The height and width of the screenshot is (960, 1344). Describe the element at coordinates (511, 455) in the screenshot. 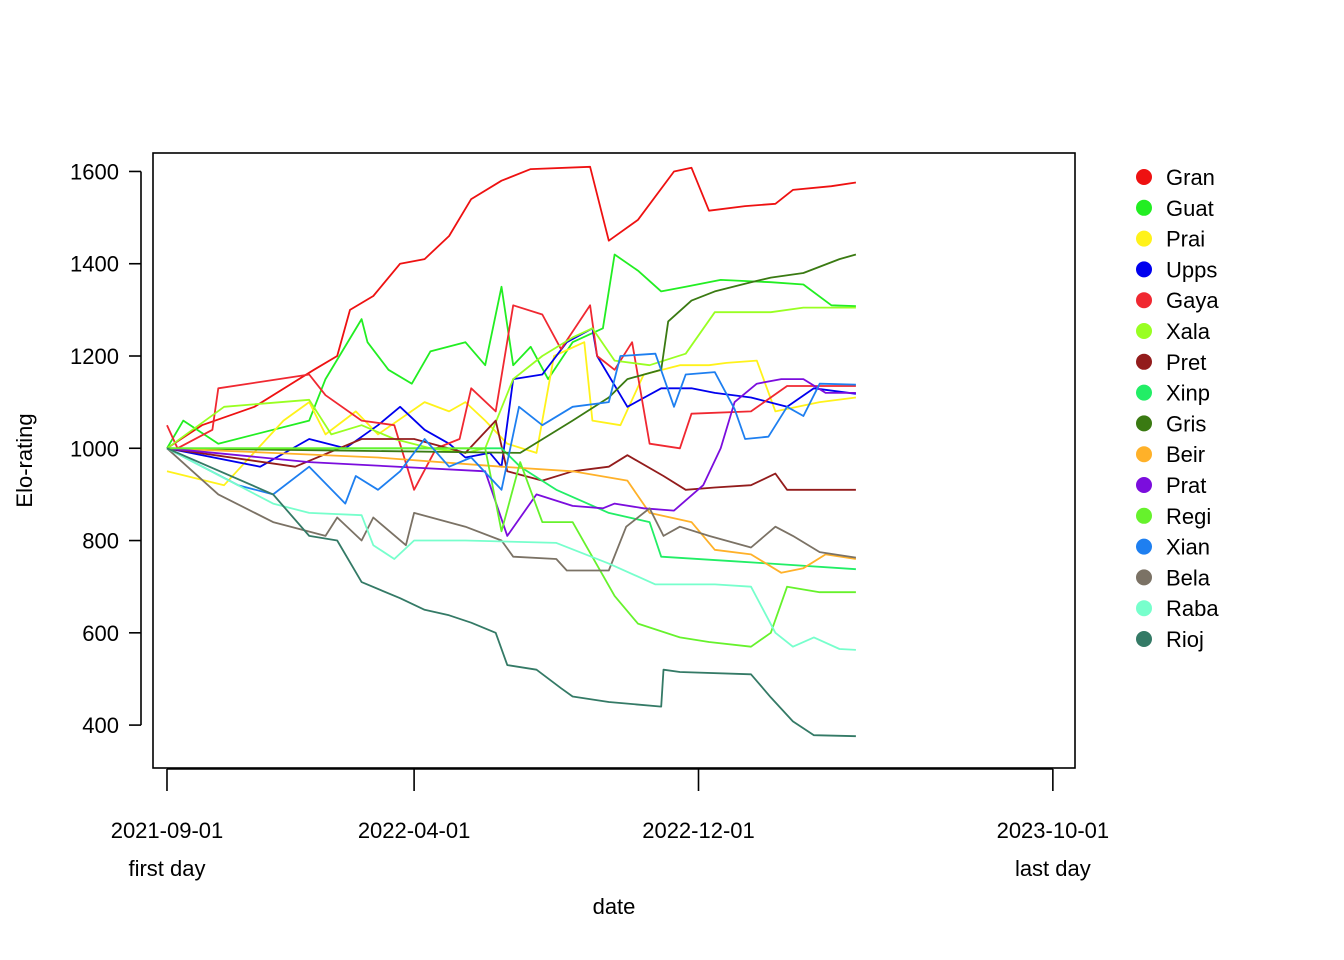

I see `series-line-pret` at that location.